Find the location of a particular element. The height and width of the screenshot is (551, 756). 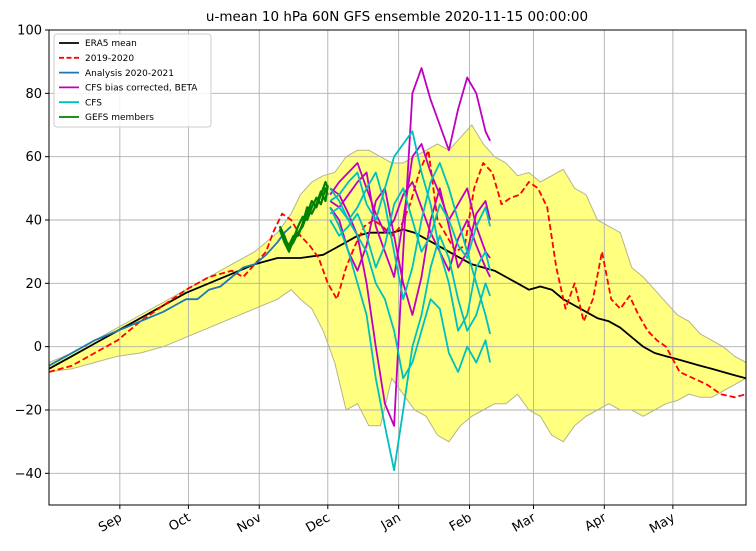

y-tick-label: 80 is located at coordinates (33, 94).